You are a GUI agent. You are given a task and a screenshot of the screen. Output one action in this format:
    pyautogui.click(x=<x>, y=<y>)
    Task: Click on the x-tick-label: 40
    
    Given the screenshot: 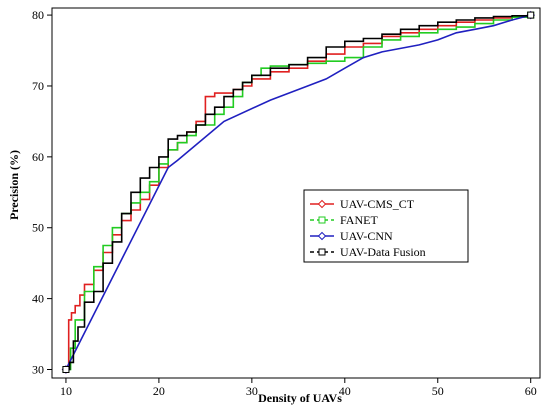 What is the action you would take?
    pyautogui.click(x=345, y=391)
    